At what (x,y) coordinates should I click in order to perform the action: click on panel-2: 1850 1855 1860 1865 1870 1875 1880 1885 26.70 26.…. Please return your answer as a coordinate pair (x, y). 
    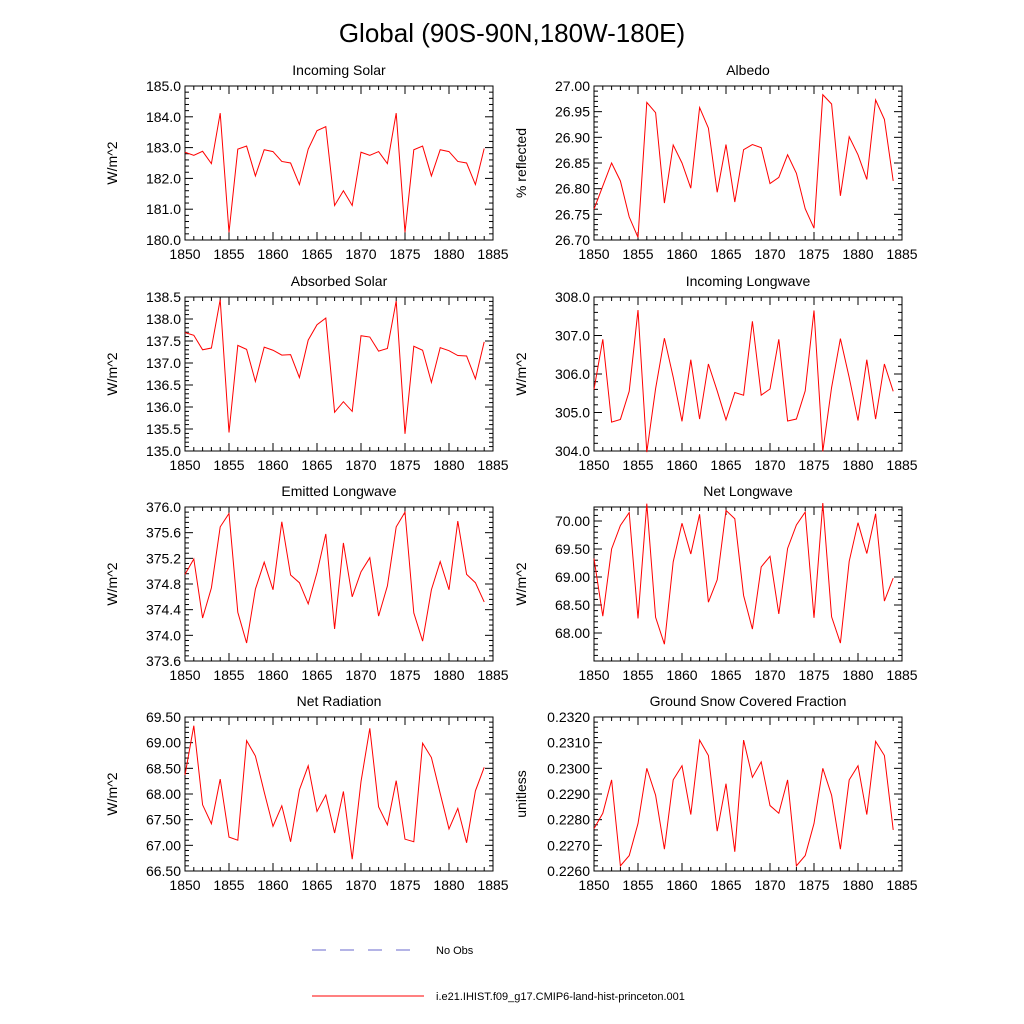
    Looking at the image, I should click on (715, 162).